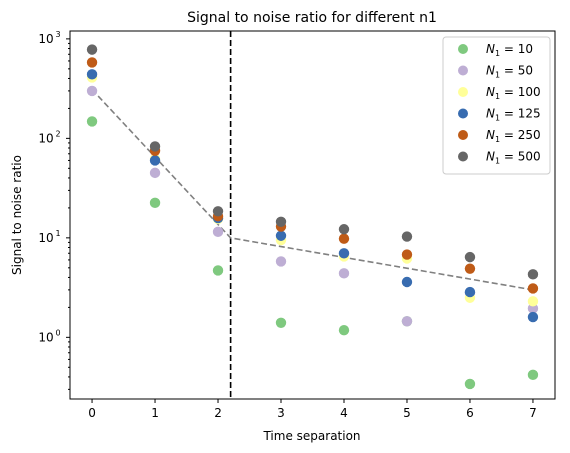  What do you see at coordinates (281, 413) in the screenshot?
I see `x-tick-label: 3` at bounding box center [281, 413].